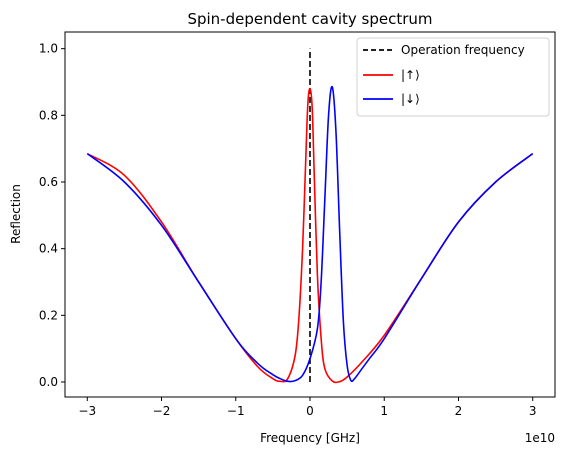  I want to click on y-tick-label: 0.8, so click(48, 115).